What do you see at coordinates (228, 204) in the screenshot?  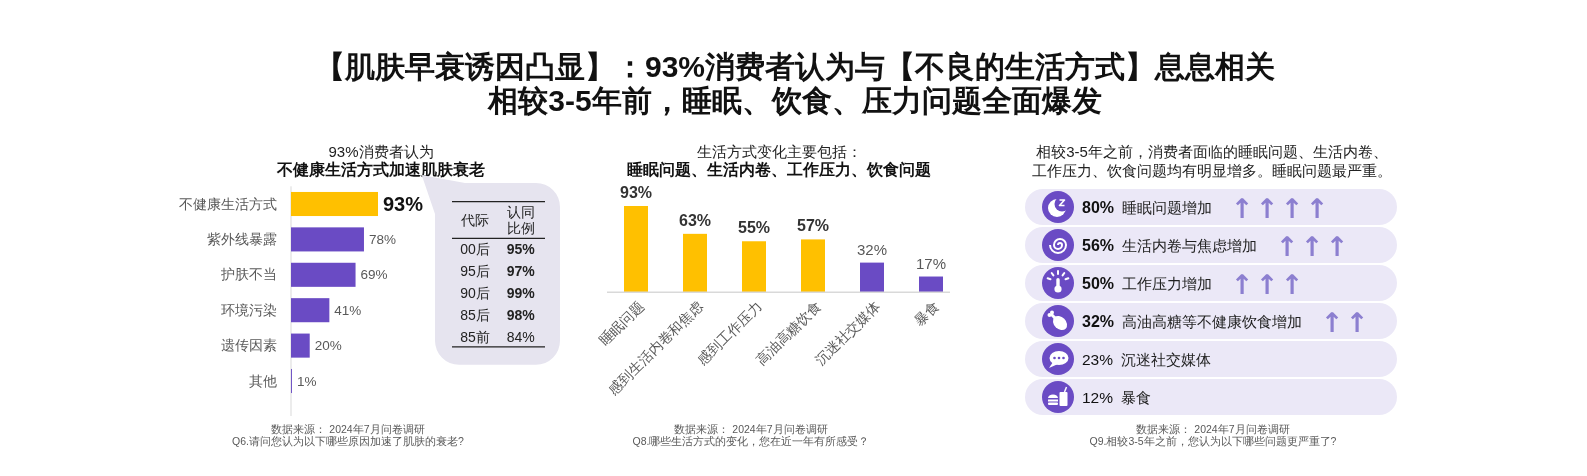 I see `y-tick-label: 不健康生活方式` at bounding box center [228, 204].